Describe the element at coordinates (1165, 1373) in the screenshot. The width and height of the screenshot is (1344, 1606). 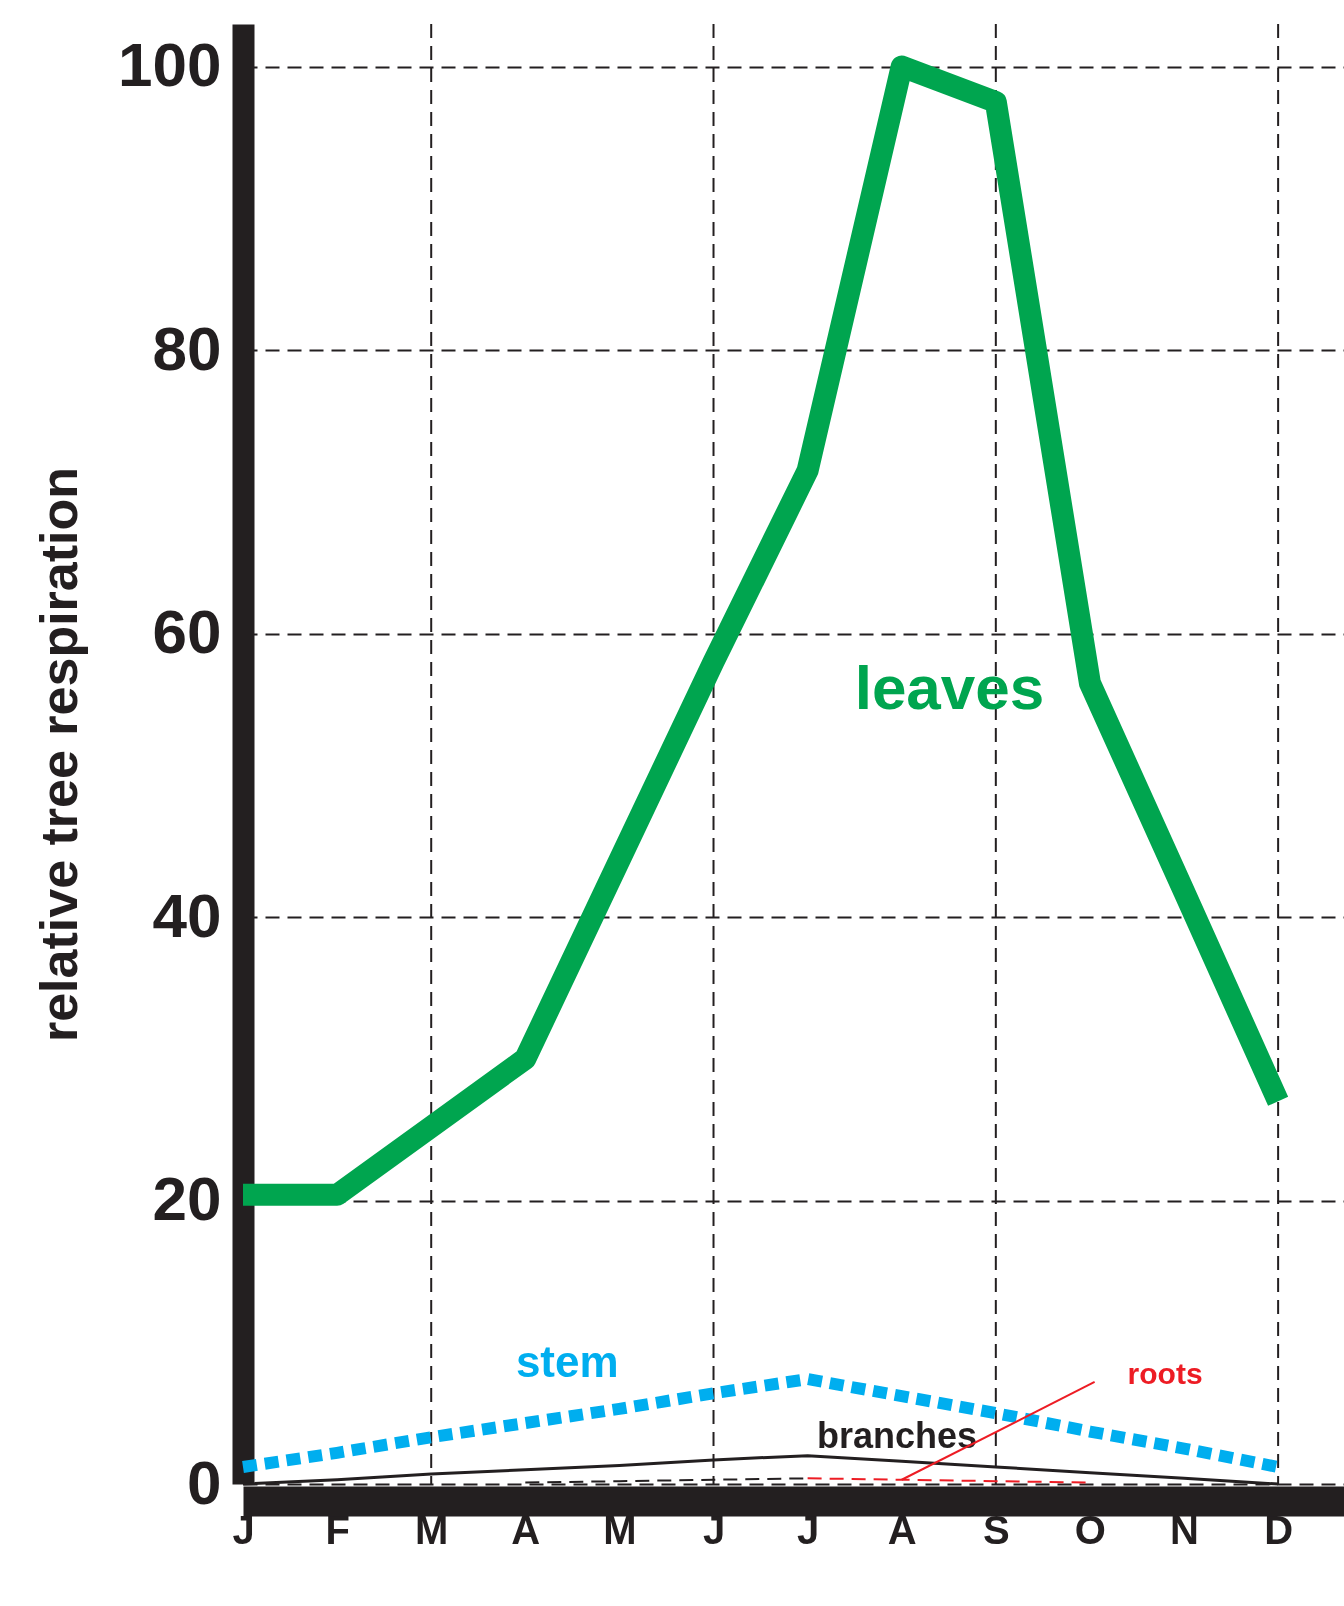
I see `text: roots` at that location.